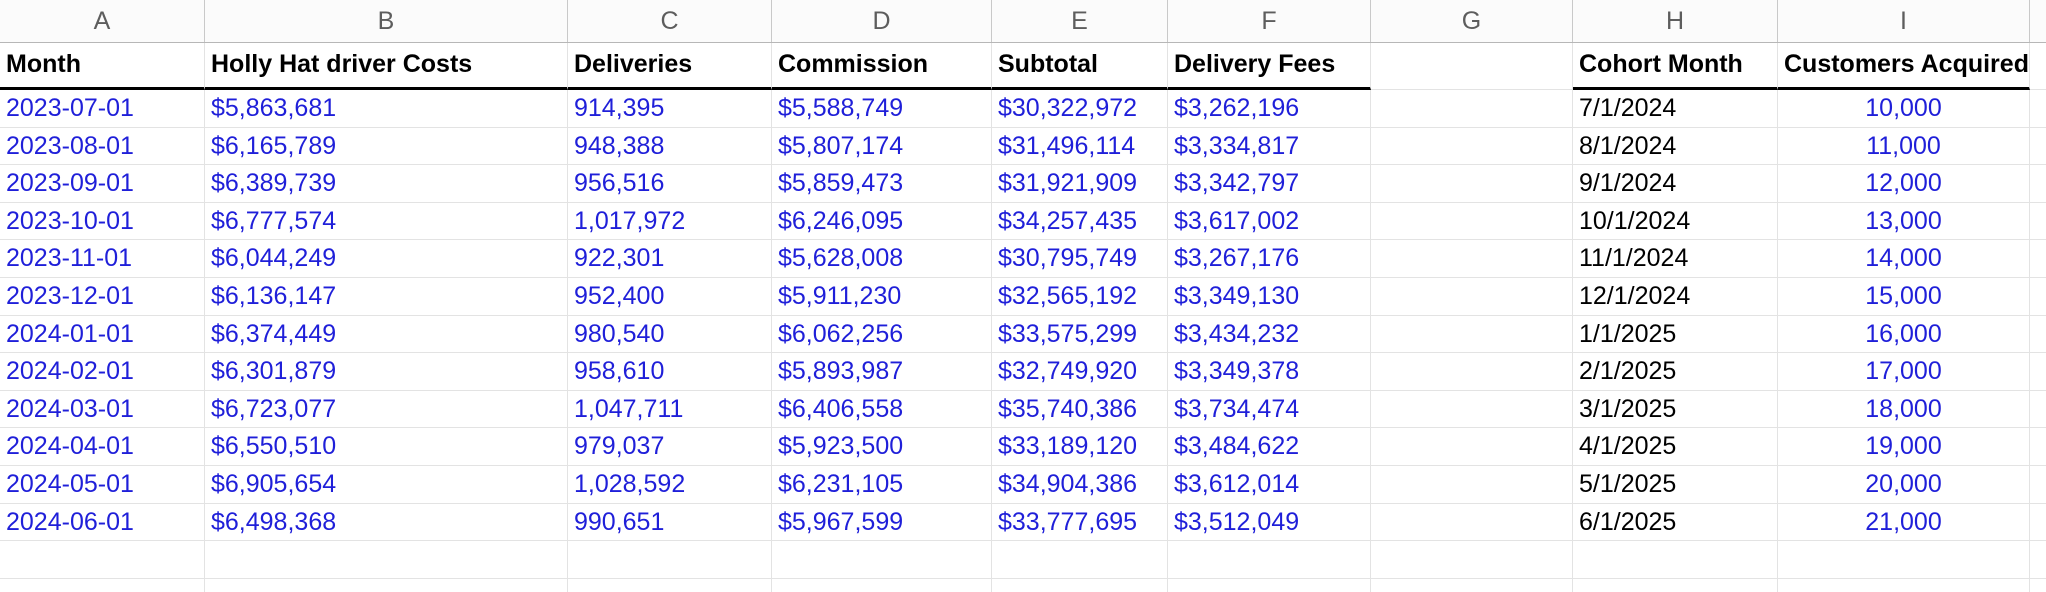 The width and height of the screenshot is (2046, 592). I want to click on cell-month: 2024-05-01, so click(102, 484).